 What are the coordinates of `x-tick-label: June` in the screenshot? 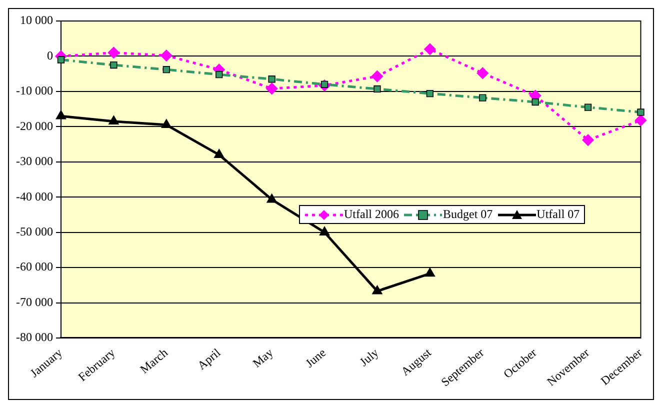 It's located at (315, 357).